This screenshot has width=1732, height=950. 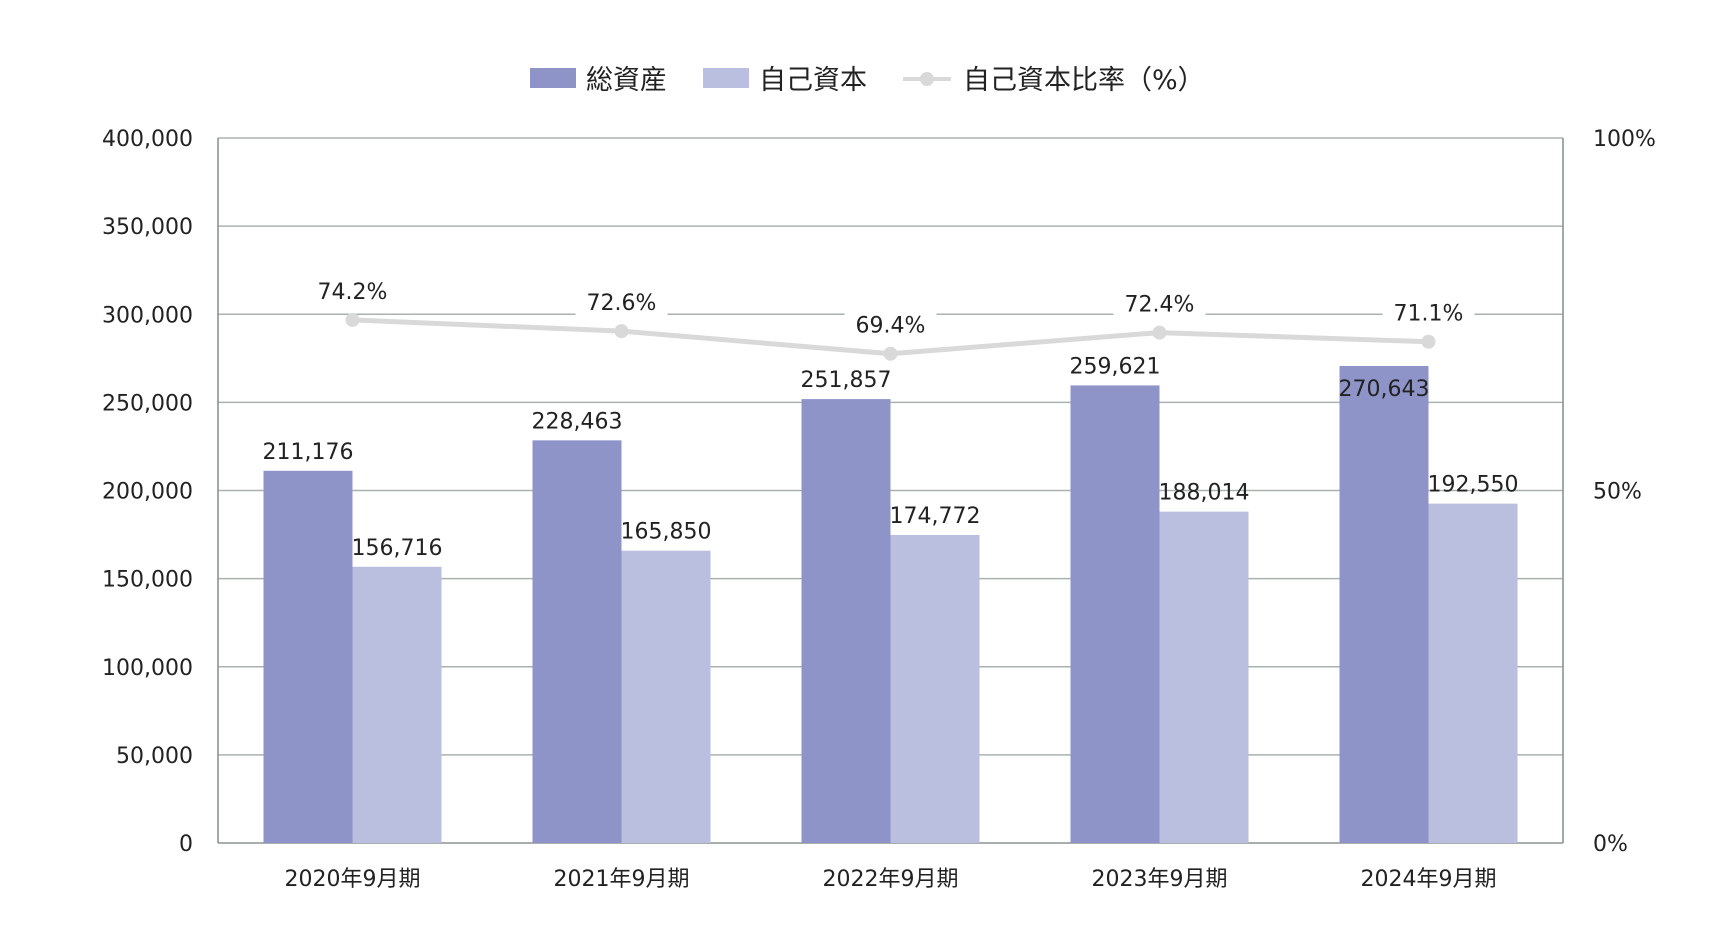 What do you see at coordinates (186, 844) in the screenshot?
I see `y-left-tick-label: 0` at bounding box center [186, 844].